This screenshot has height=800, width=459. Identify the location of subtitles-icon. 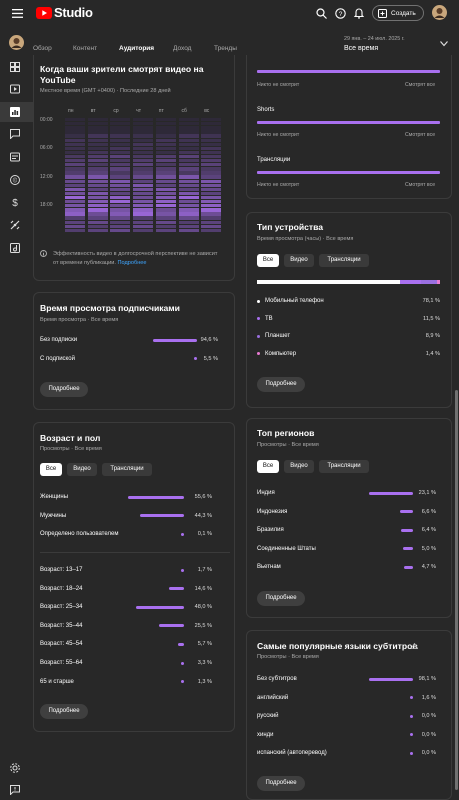
(15, 157).